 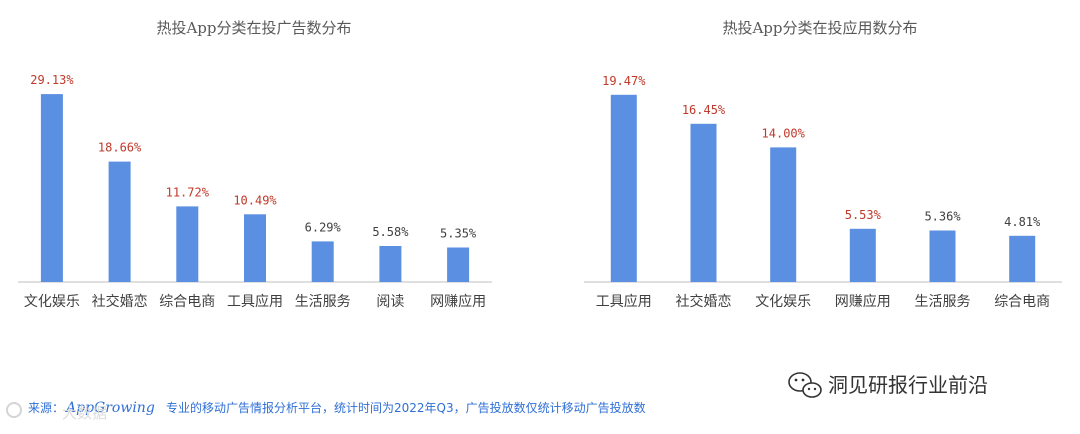 I want to click on source-prefix: 来源：, so click(x=46, y=408).